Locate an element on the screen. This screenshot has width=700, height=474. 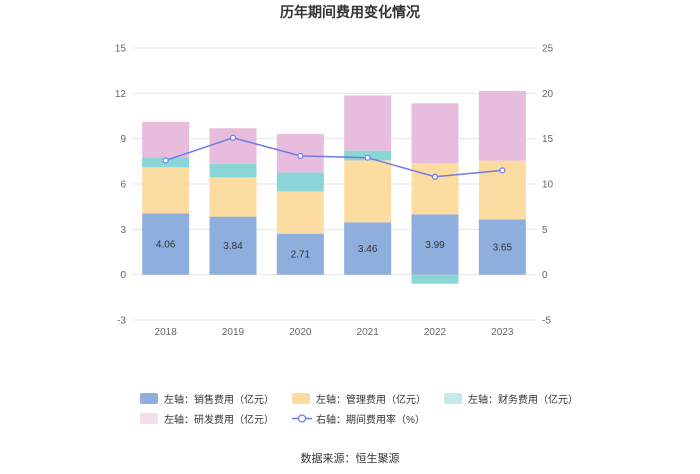
right-axis-tick: 5 is located at coordinates (545, 230).